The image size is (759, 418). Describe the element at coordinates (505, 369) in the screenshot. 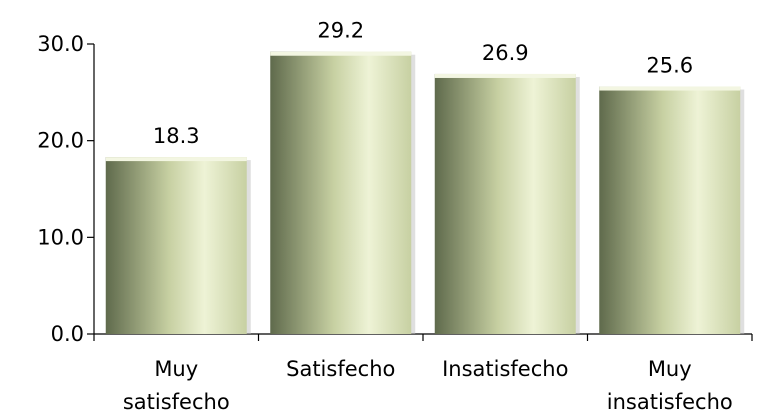

I see `x-tick-label: Insatisfecho` at that location.